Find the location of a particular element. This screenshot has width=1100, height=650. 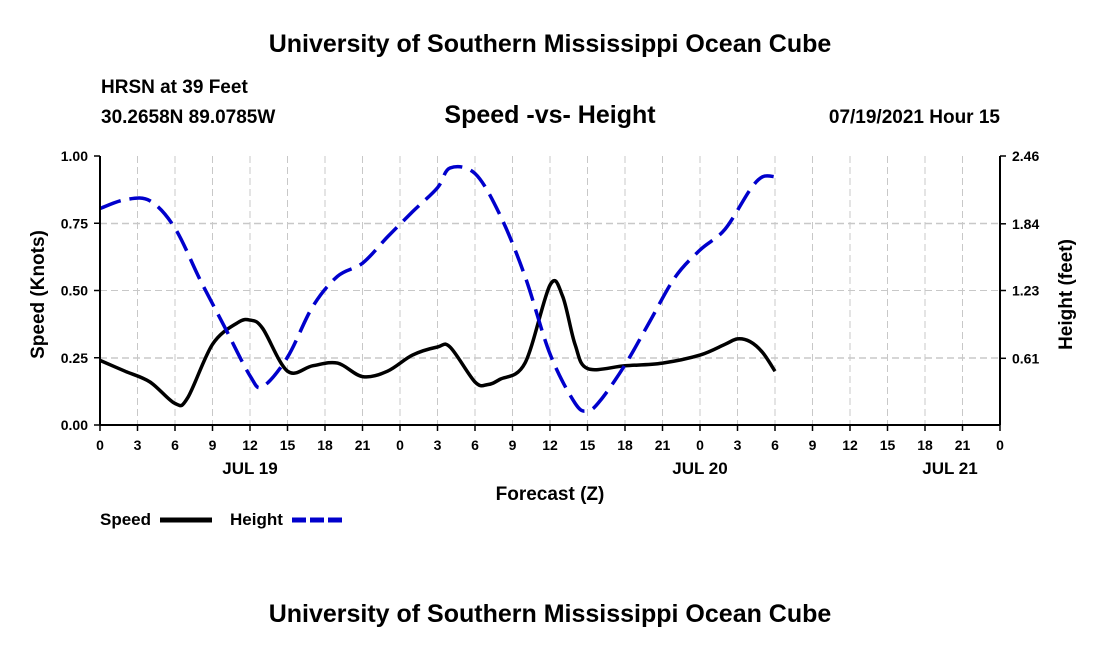

y2-tick-label: 1.84 is located at coordinates (1025, 224).